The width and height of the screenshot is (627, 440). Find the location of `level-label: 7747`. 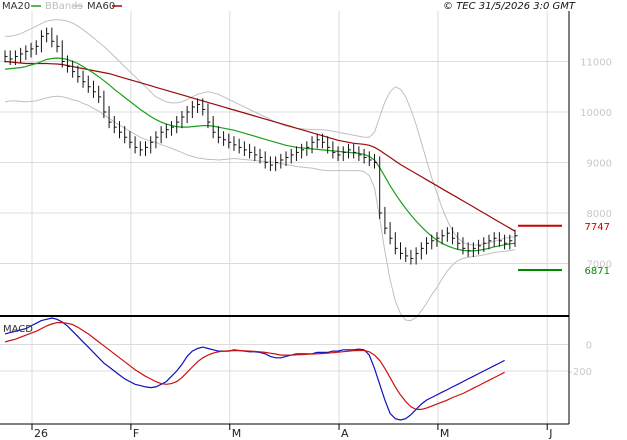

level-label: 7747 is located at coordinates (597, 227).